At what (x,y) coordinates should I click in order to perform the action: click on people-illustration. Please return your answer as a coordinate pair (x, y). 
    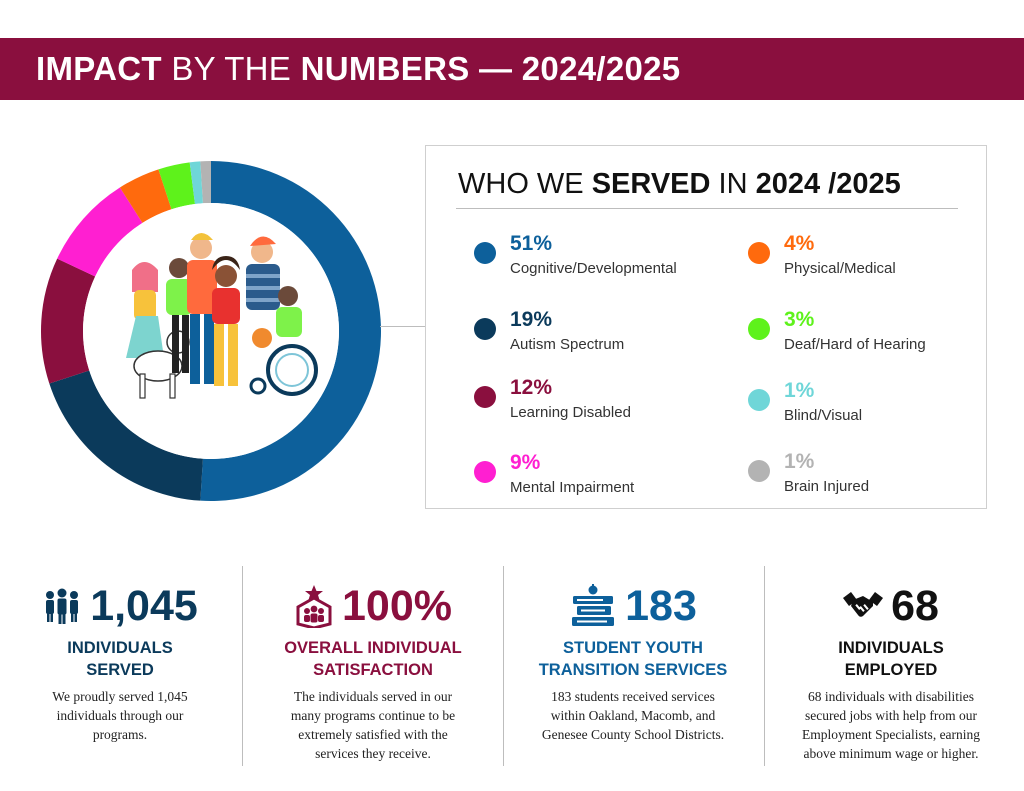
    Looking at the image, I should click on (222, 316).